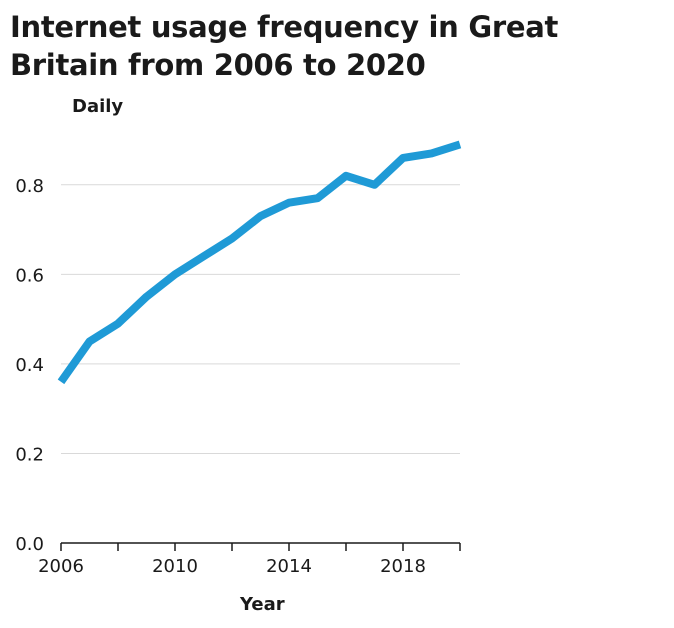 The height and width of the screenshot is (628, 674). What do you see at coordinates (403, 566) in the screenshot?
I see `x-tick-label: 2018` at bounding box center [403, 566].